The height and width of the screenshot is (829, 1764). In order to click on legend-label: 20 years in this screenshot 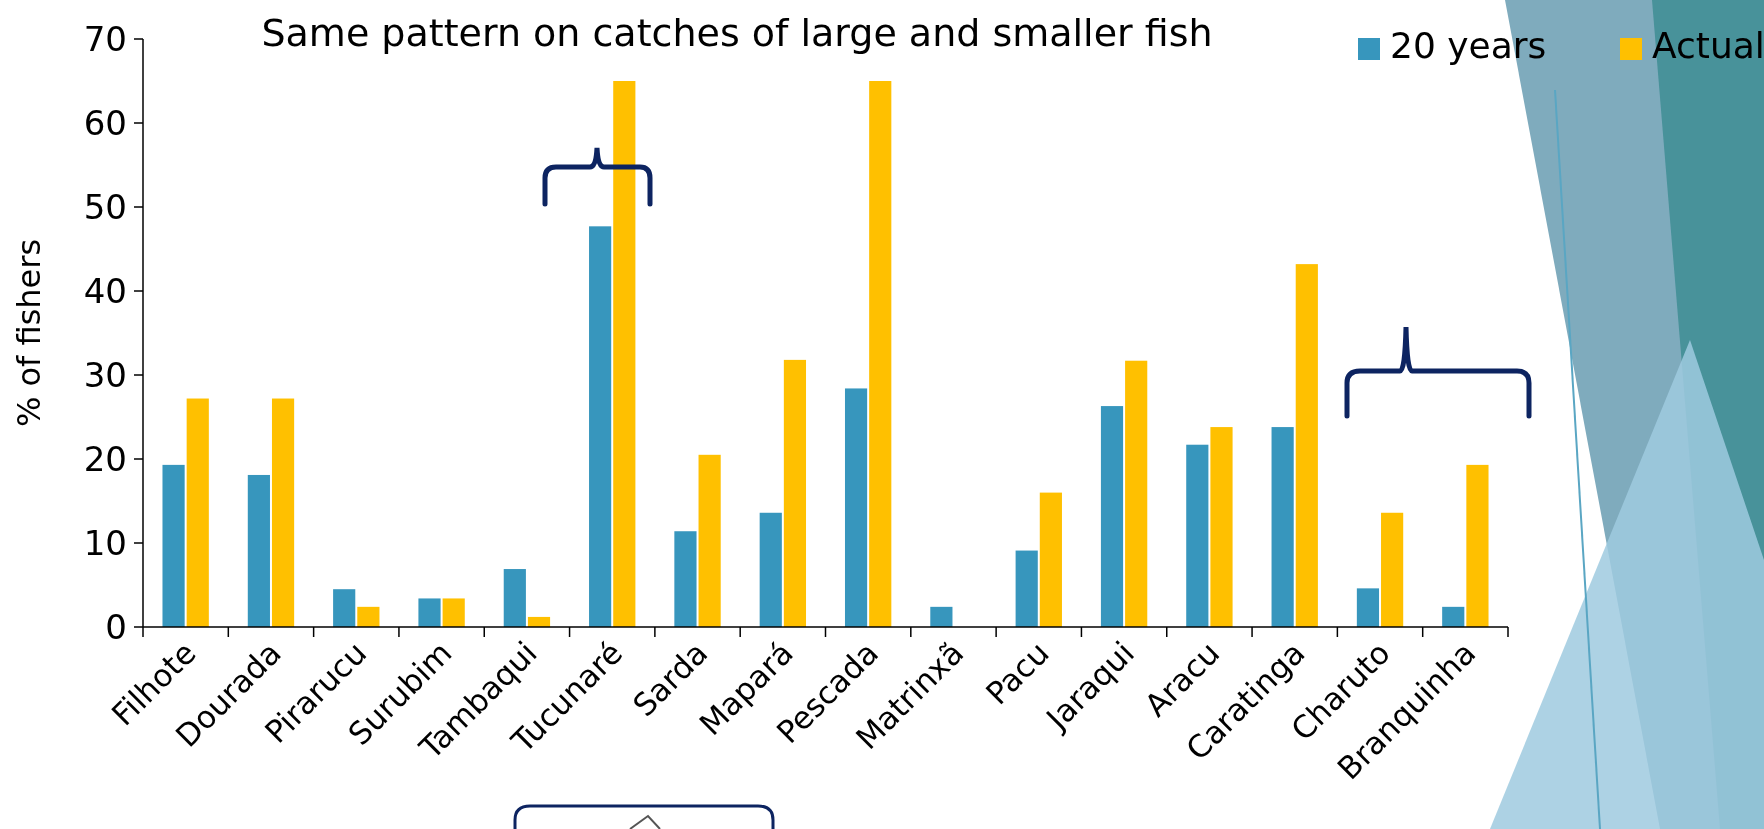, I will do `click(1468, 45)`.